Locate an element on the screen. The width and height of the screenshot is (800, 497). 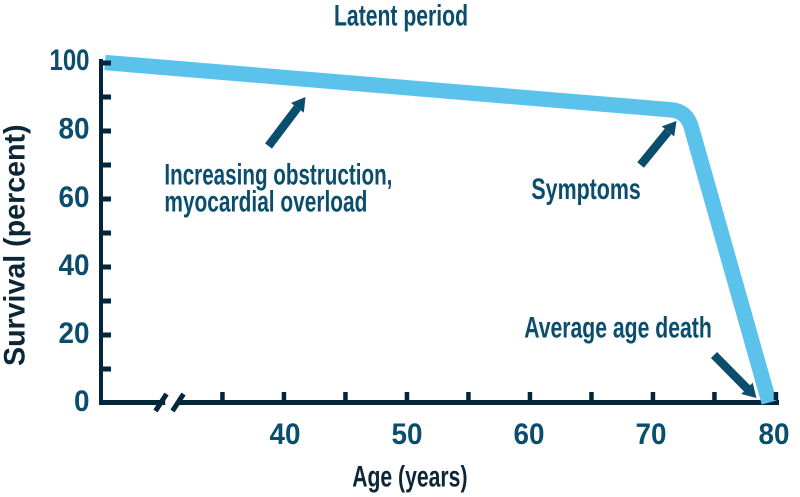
svg-text: Latent period is located at coordinates (401, 16).